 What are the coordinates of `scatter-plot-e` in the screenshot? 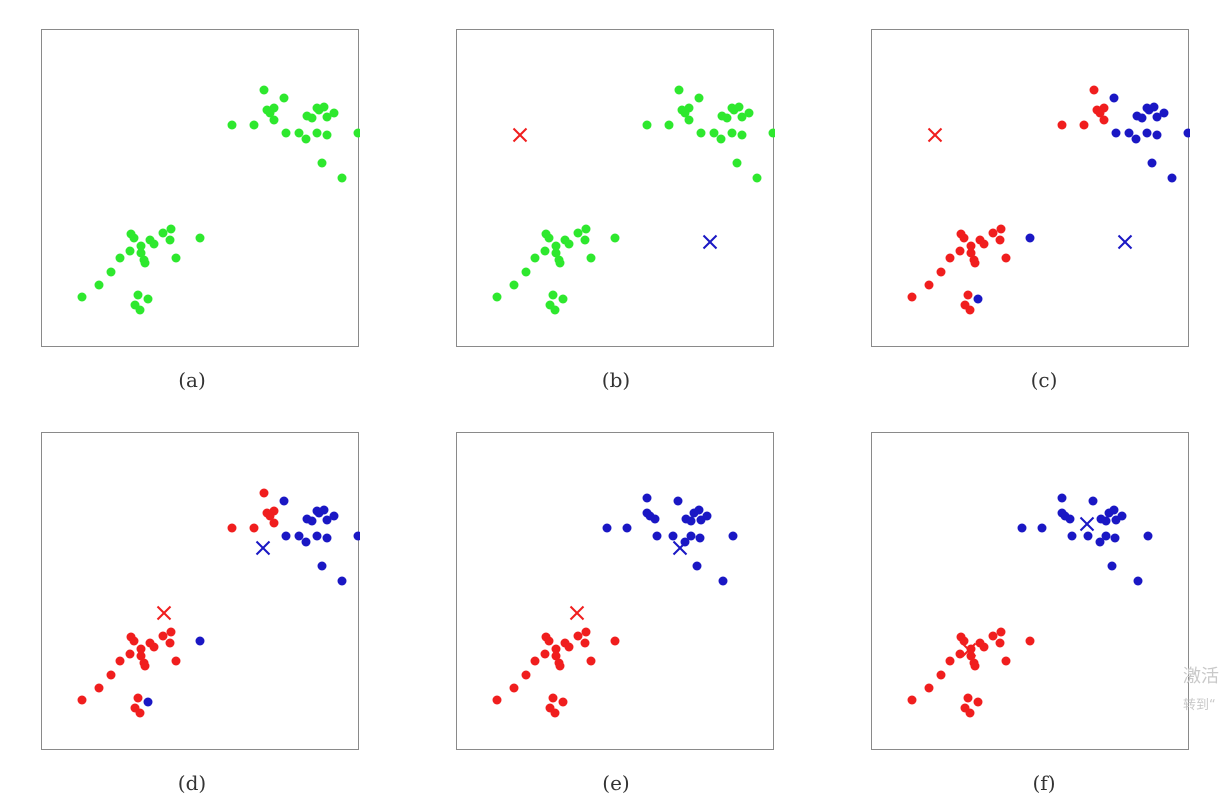 It's located at (615, 605).